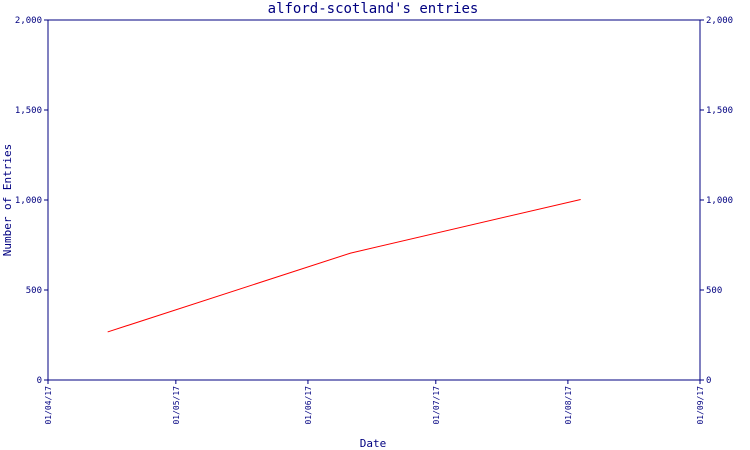  Describe the element at coordinates (714, 291) in the screenshot. I see `y-tick-label-right: 500` at that location.